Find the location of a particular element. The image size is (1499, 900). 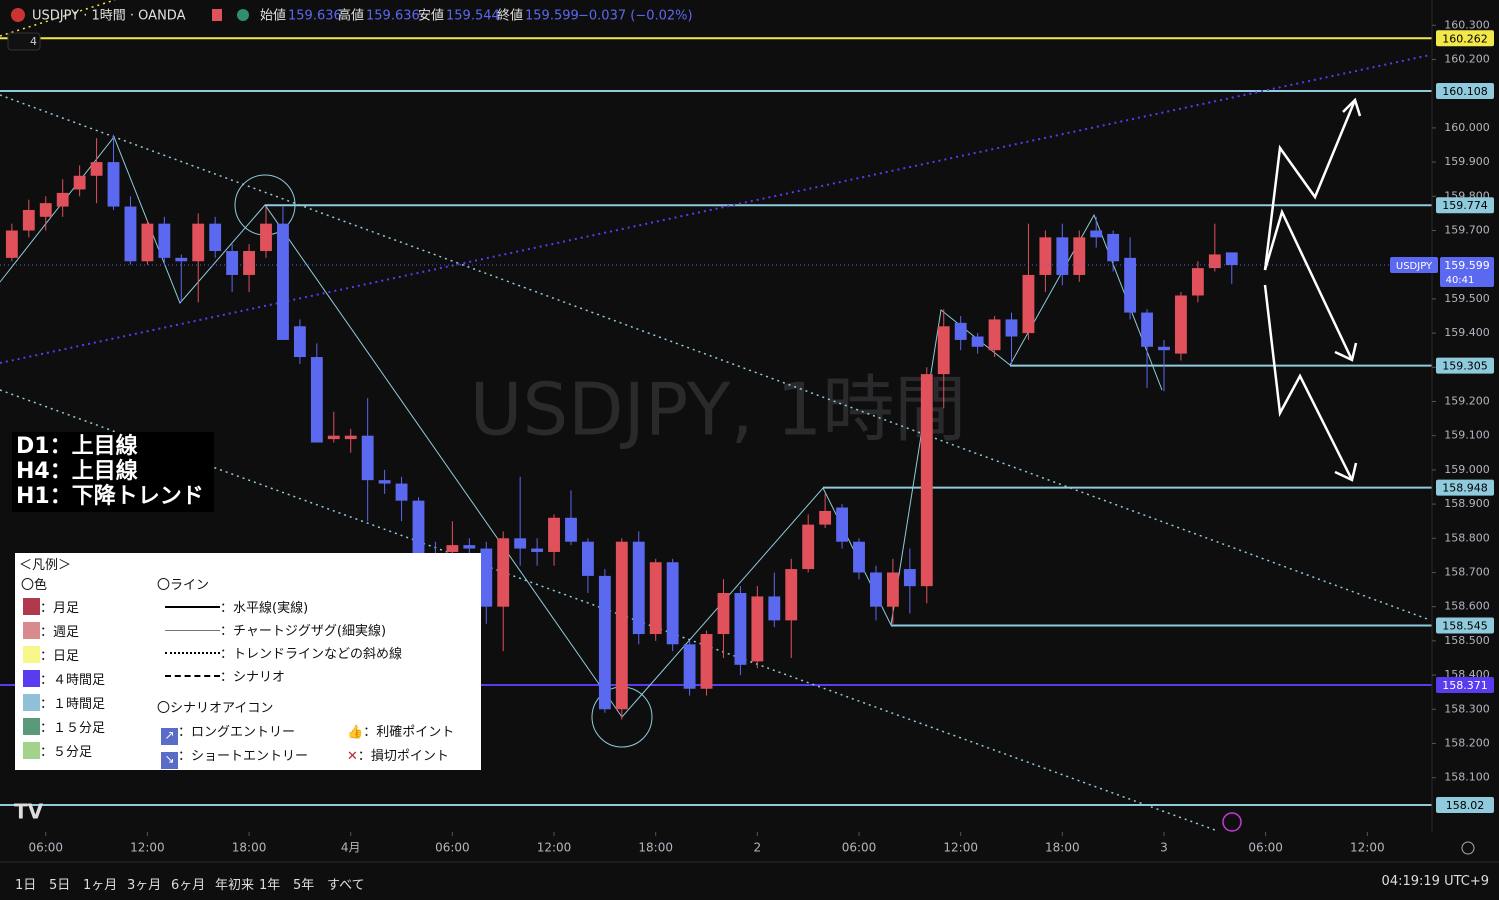

level-label: 158.545 is located at coordinates (1465, 625).